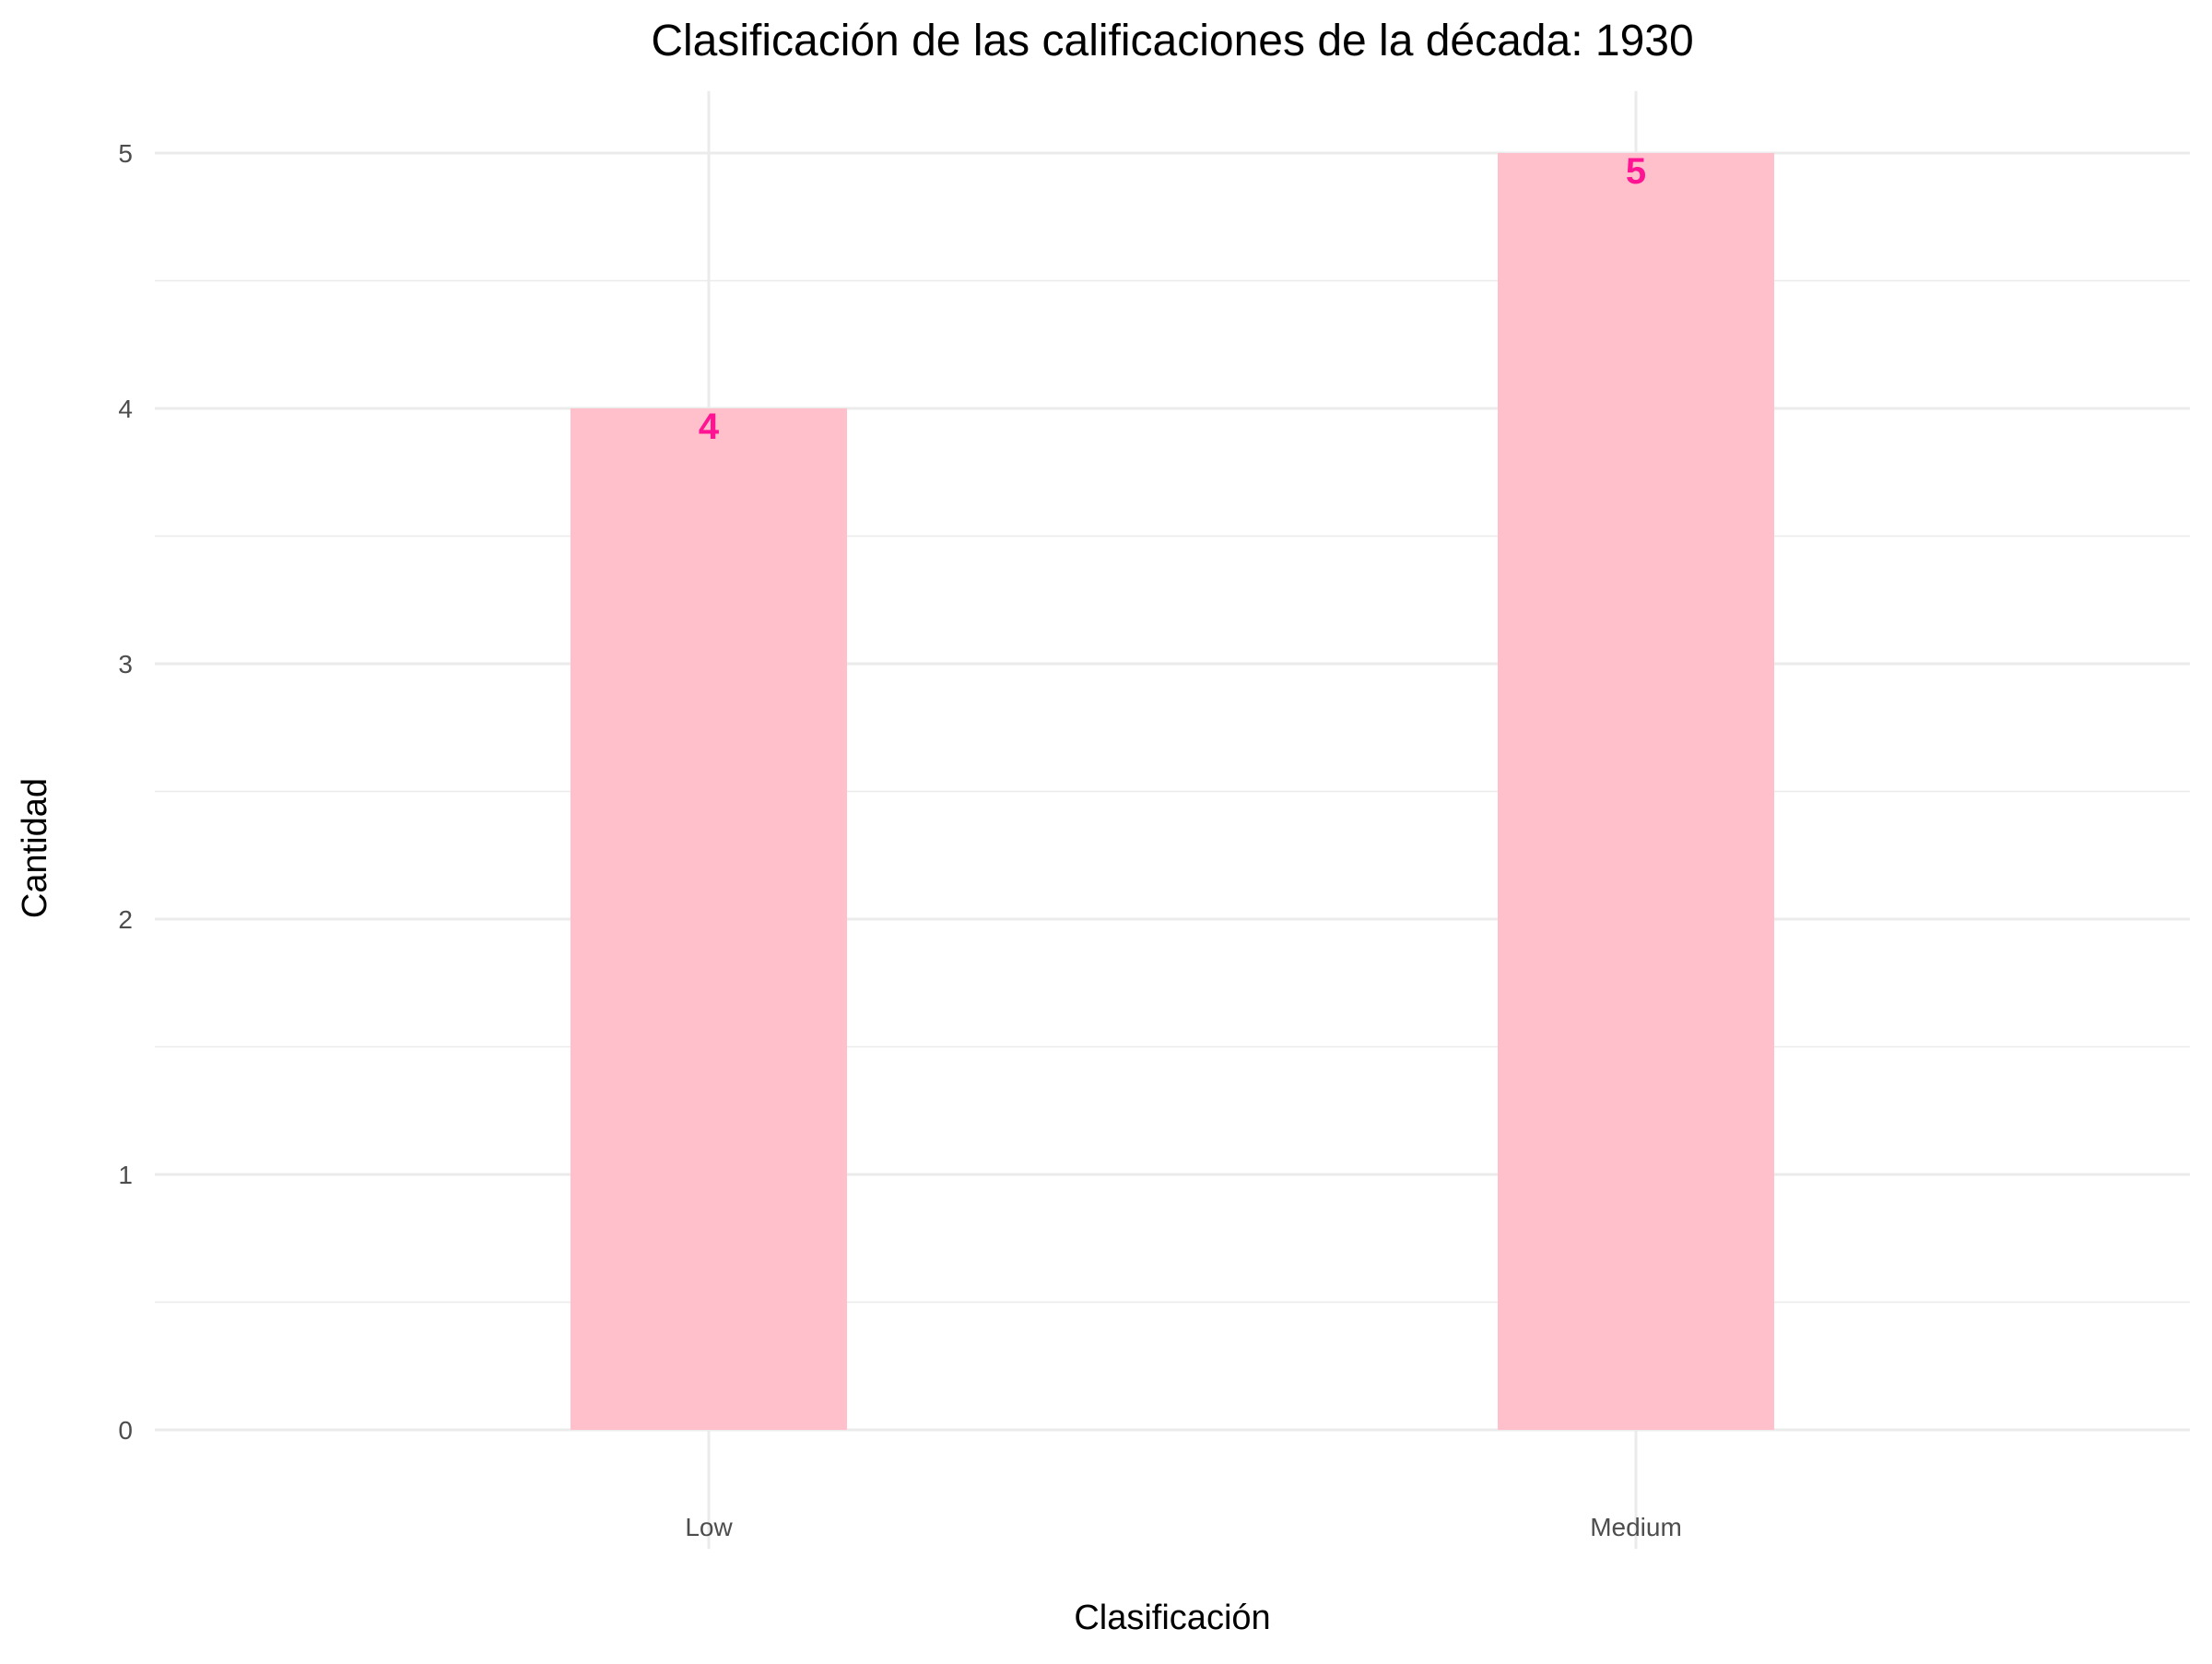 This screenshot has height=1664, width=2212. I want to click on x-tick-label-low: Low, so click(709, 1527).